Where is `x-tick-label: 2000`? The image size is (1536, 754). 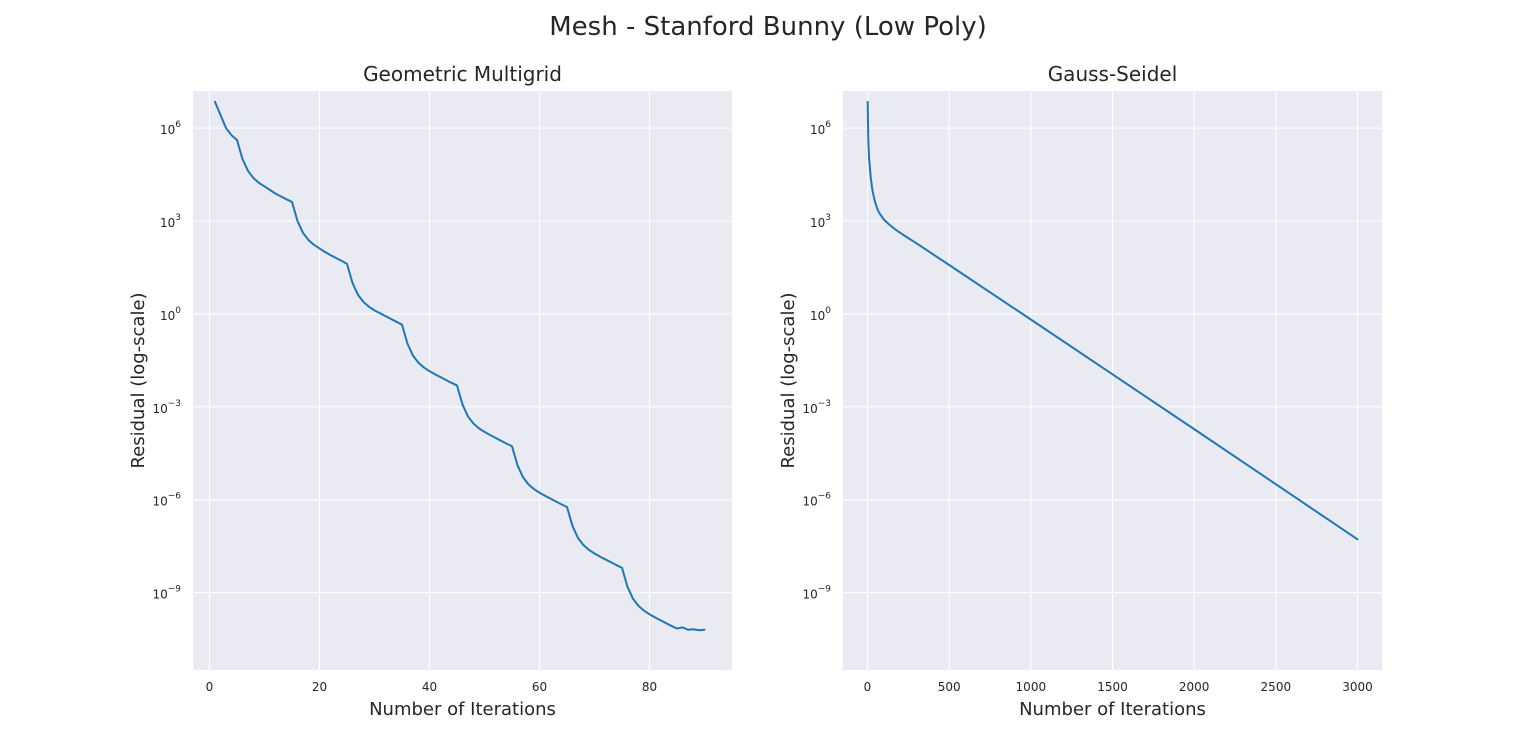 x-tick-label: 2000 is located at coordinates (1194, 687).